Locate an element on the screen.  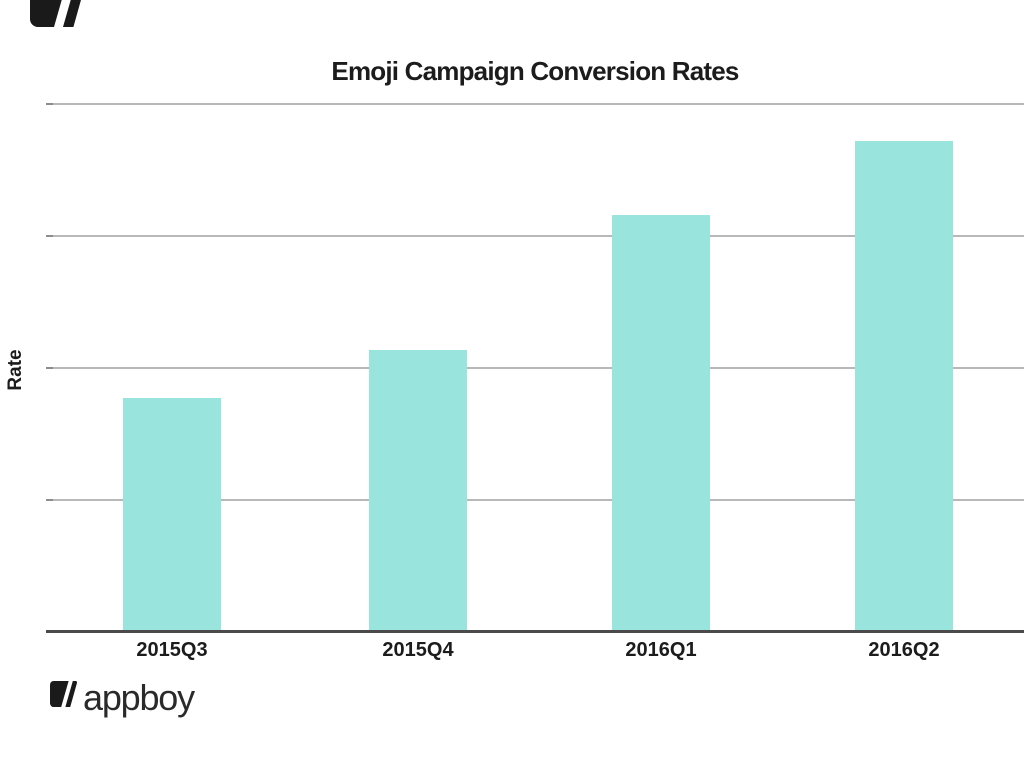
appboy-mark-icon is located at coordinates (63, 694).